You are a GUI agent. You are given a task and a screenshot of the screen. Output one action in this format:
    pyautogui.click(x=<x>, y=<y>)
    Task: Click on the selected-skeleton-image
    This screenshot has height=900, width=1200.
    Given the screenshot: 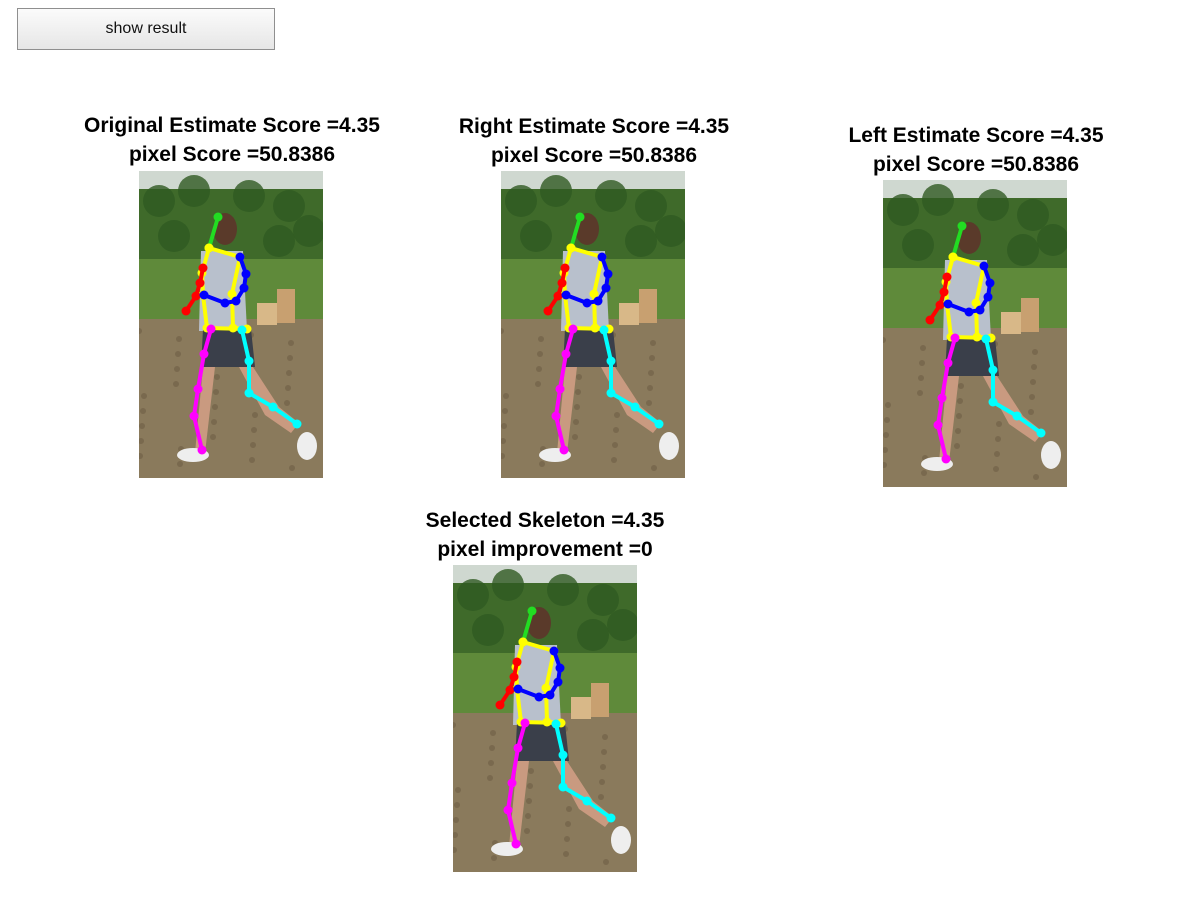 What is the action you would take?
    pyautogui.click(x=545, y=718)
    